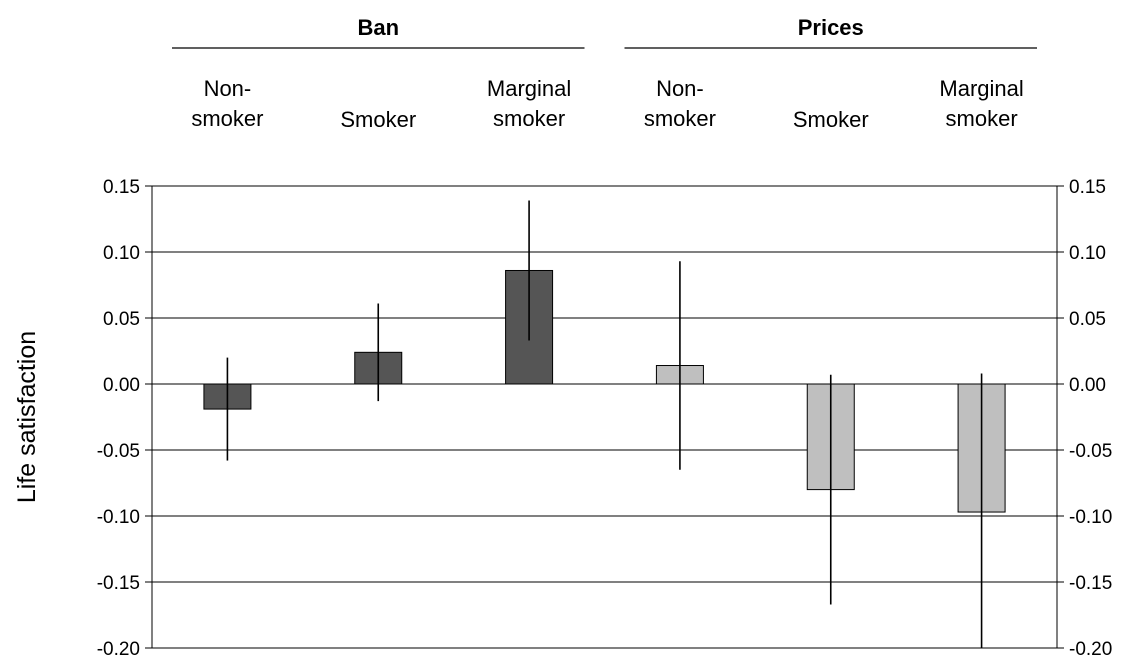 This screenshot has height=657, width=1141. I want to click on y-tick-label-right: 0.05, so click(1087, 319).